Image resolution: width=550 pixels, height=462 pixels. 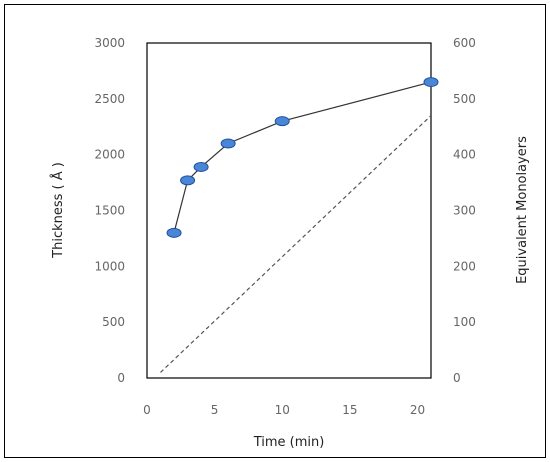 I want to click on y-tick-label: 0, so click(x=121, y=378).